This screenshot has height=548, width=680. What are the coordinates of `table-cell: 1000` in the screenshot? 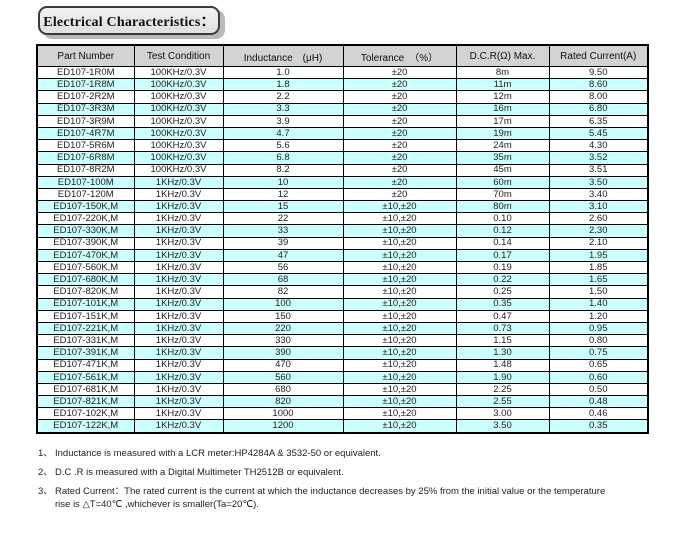 It's located at (283, 414).